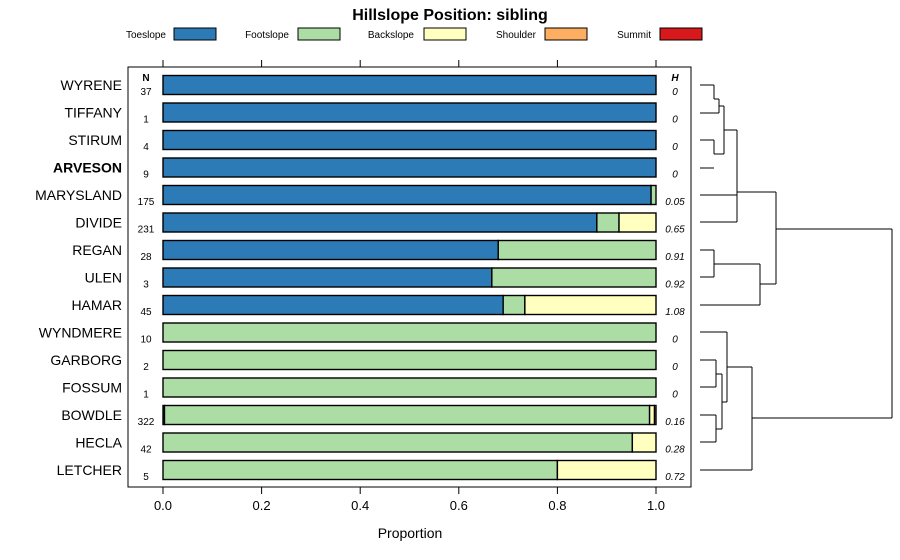 The width and height of the screenshot is (900, 560). I want to click on bar-row-letcher: LETCHER 5 0.72, so click(371, 471).